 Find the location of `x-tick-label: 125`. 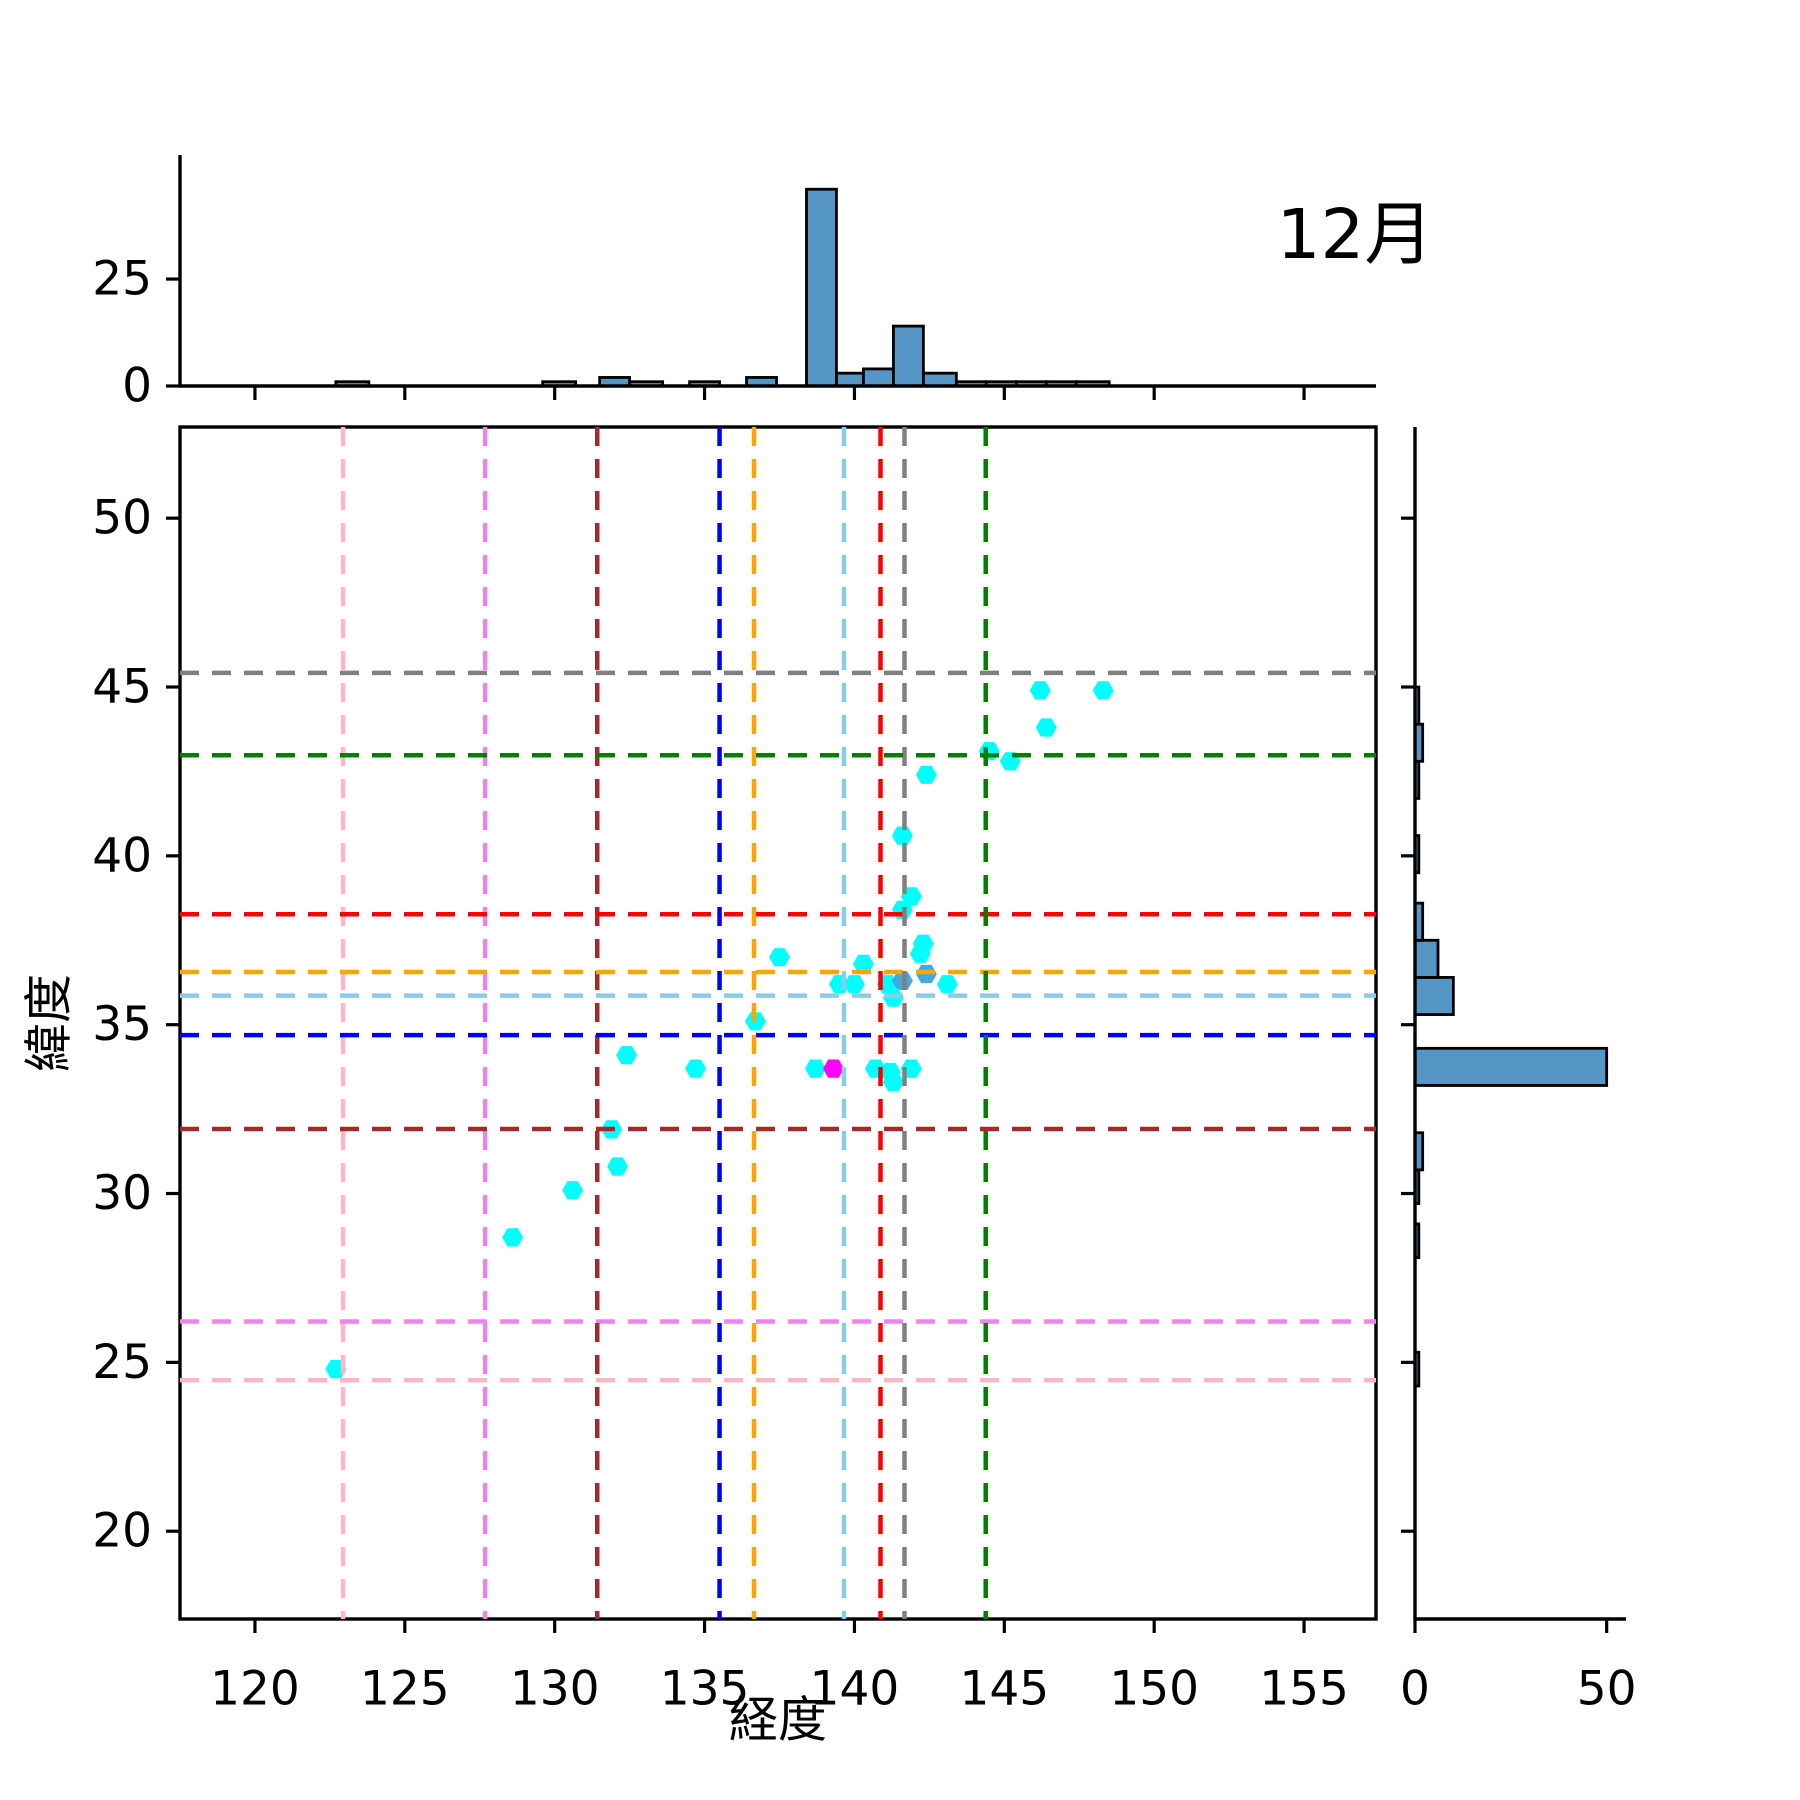

x-tick-label: 125 is located at coordinates (405, 1689).